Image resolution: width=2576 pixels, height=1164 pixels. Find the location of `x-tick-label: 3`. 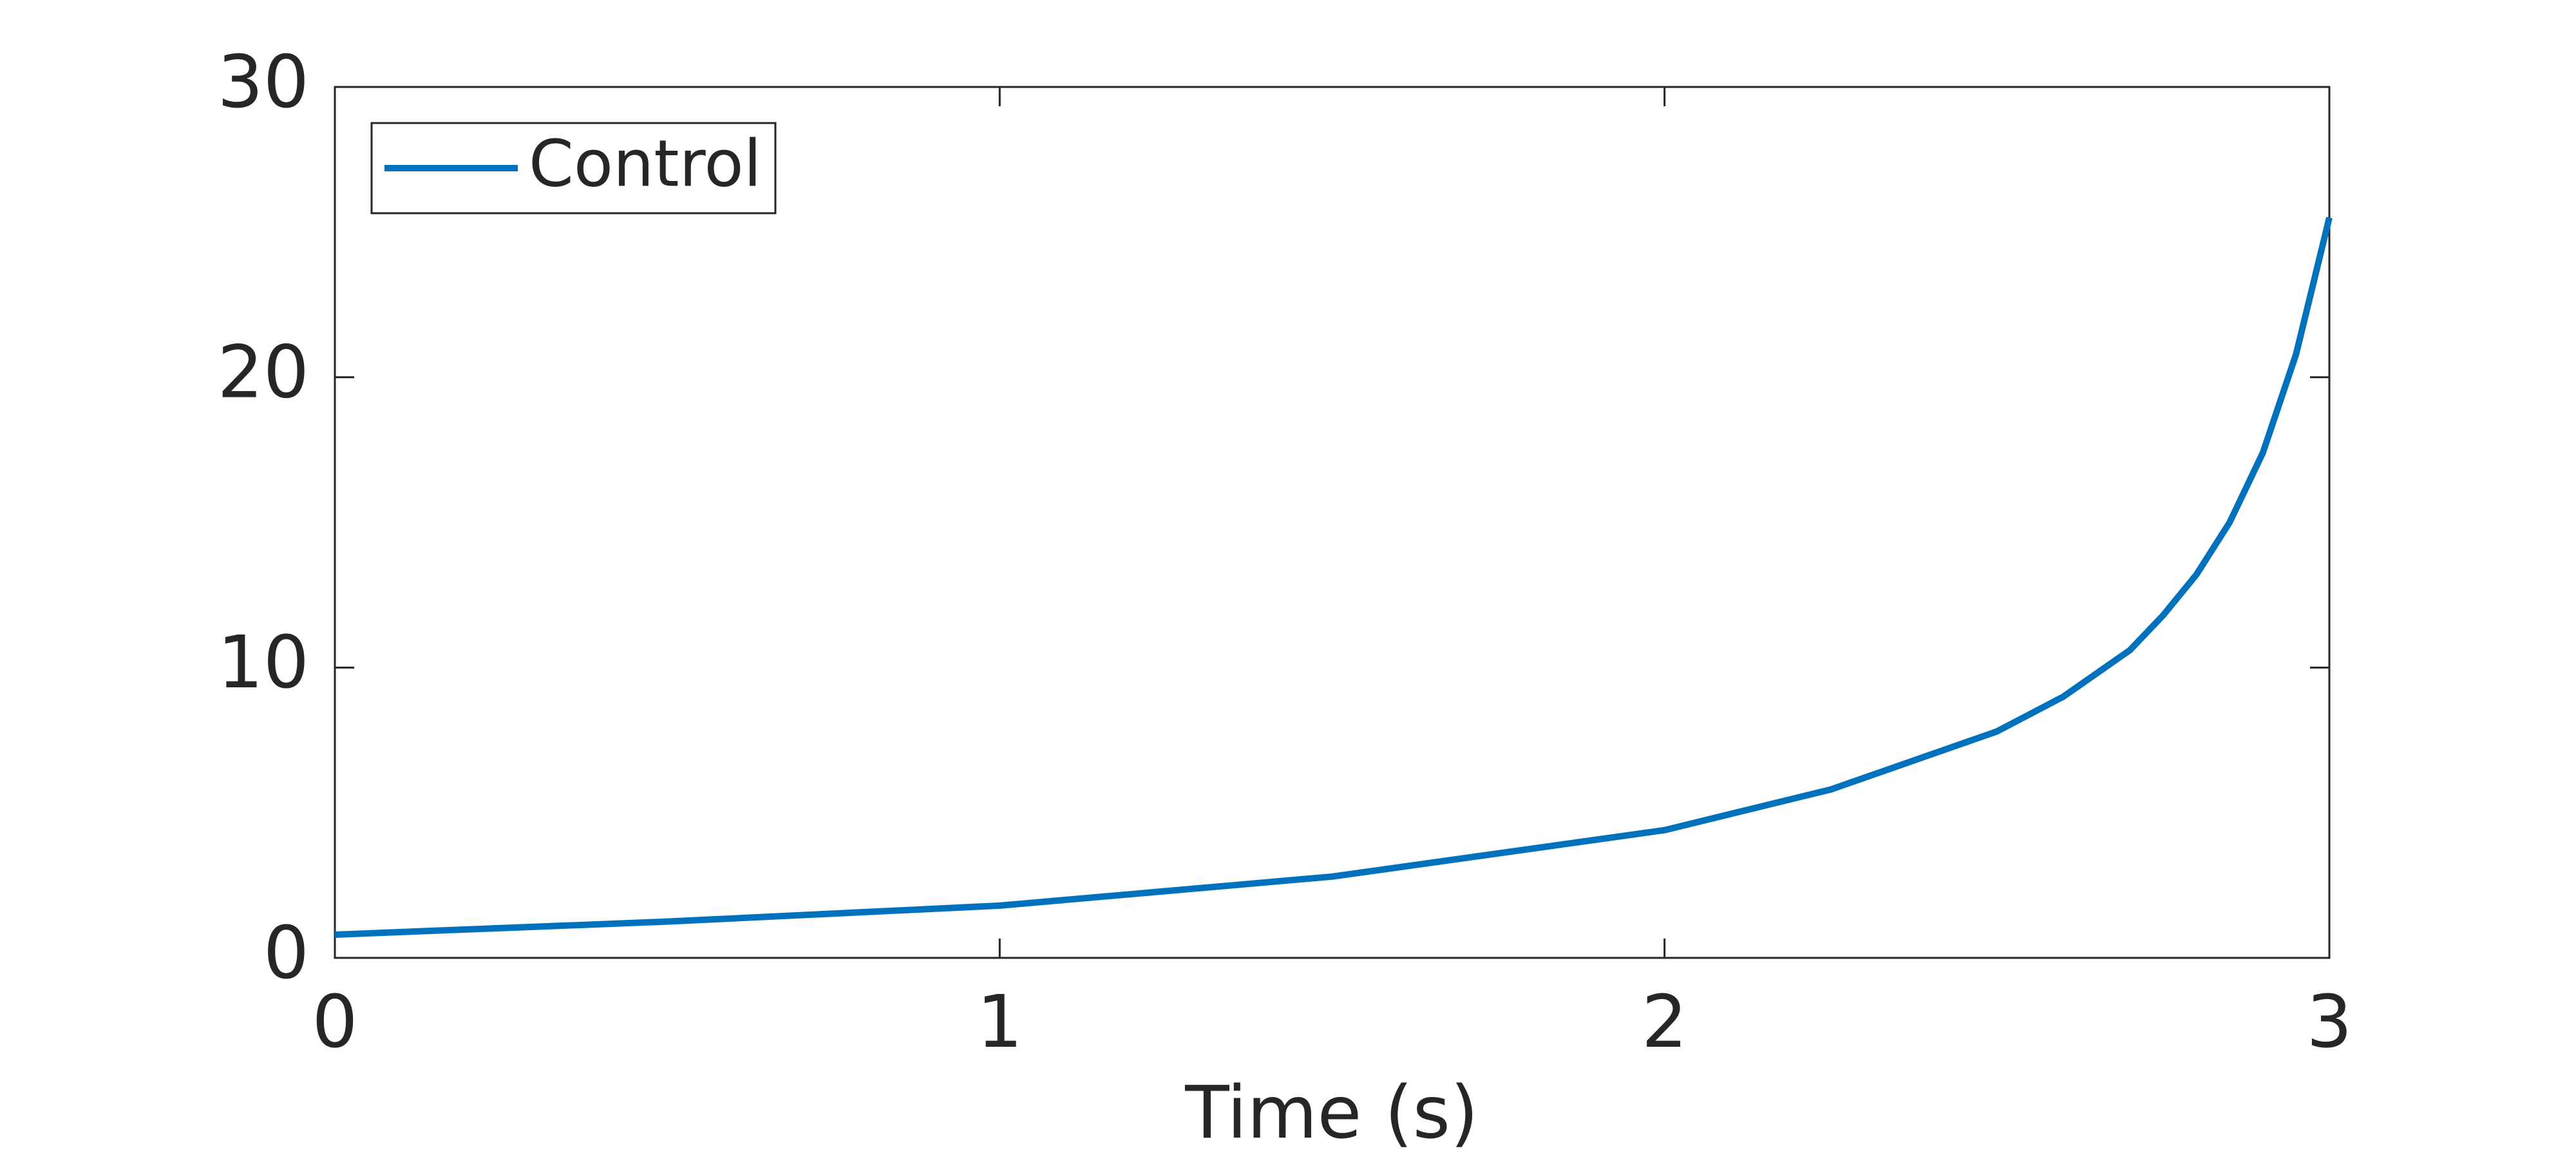

x-tick-label: 3 is located at coordinates (2329, 1022).